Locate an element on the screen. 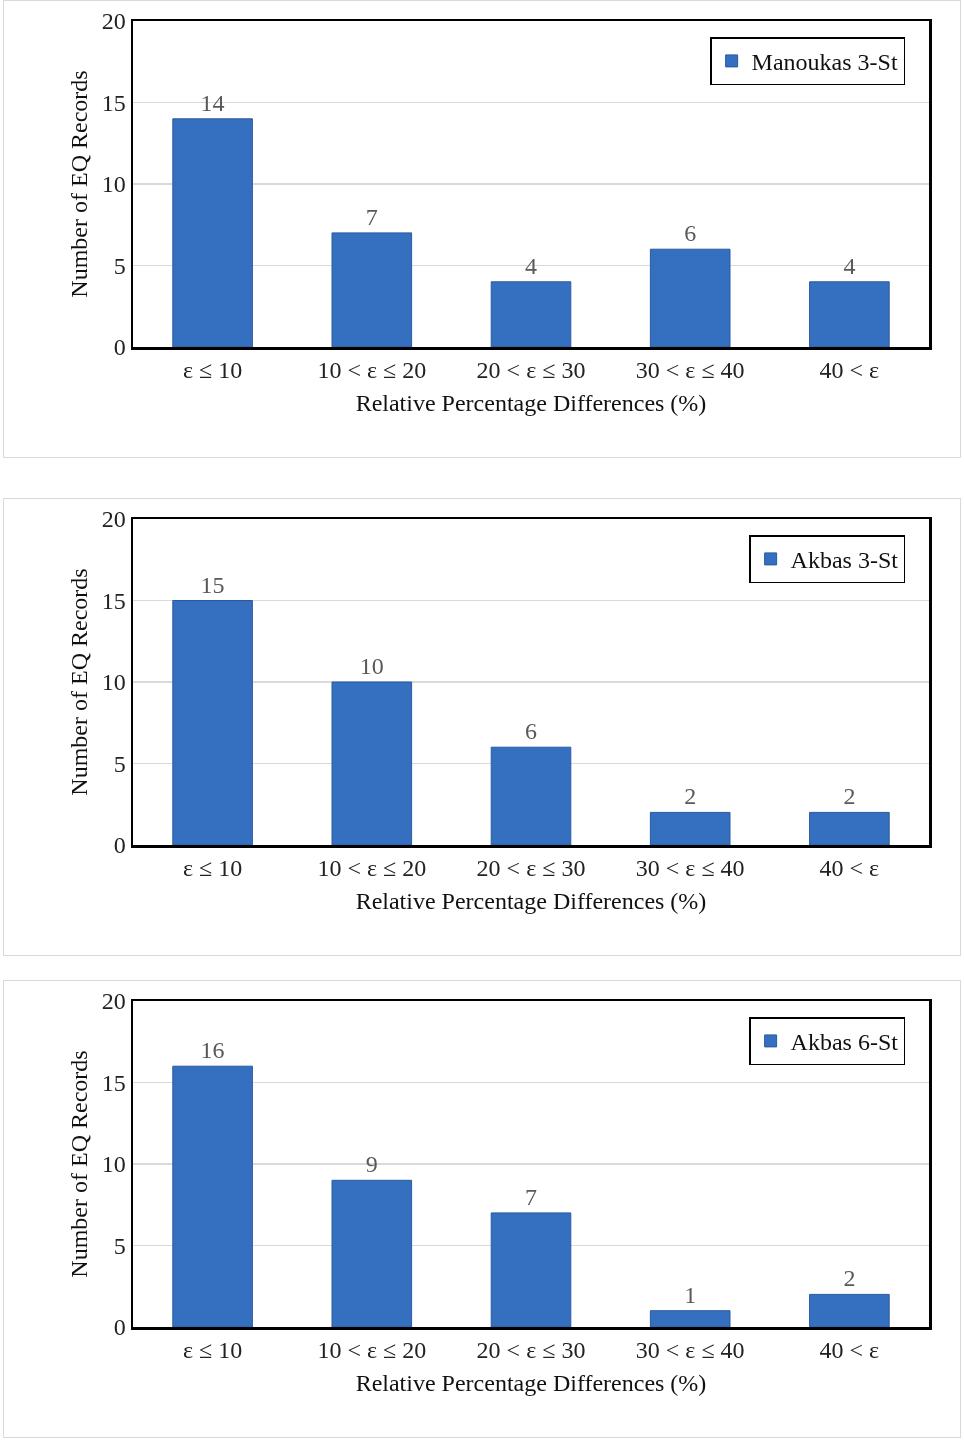  data-label: 14 is located at coordinates (212, 102).